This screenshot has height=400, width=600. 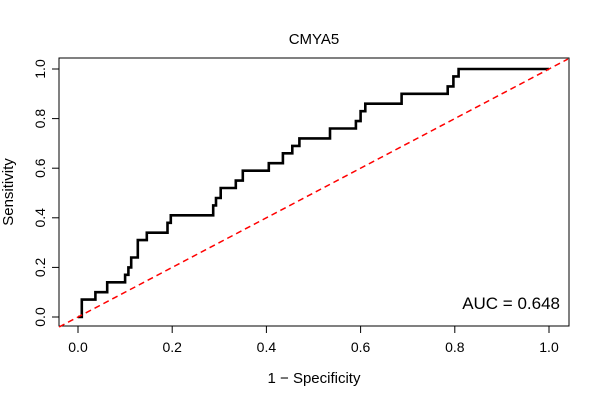 I want to click on x-tick-label: 1.0, so click(x=549, y=347).